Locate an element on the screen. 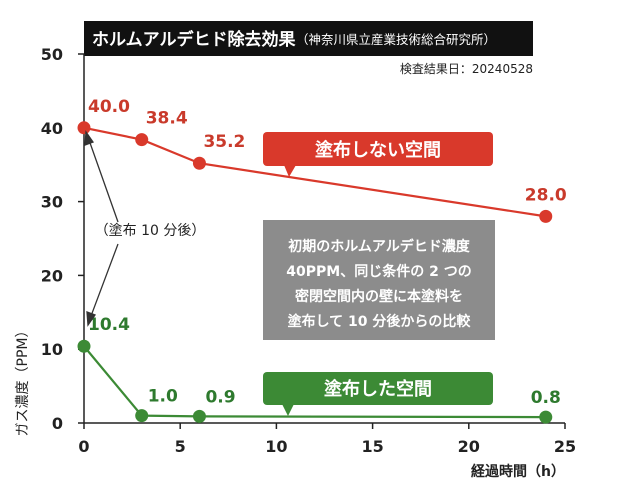  y-tick-label: 50 is located at coordinates (52, 54).